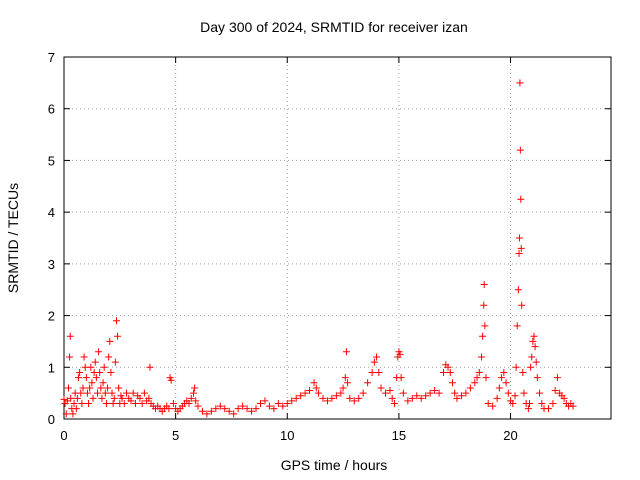 The height and width of the screenshot is (480, 640). Describe the element at coordinates (13, 238) in the screenshot. I see `y-axis-label: SRMTID / TECUs` at that location.